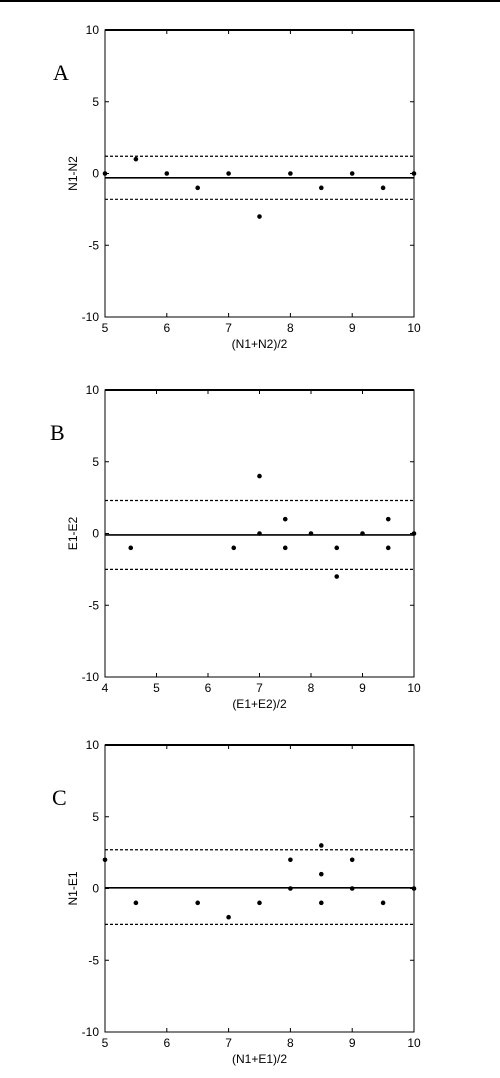  I want to click on y-axis-label: E1-E2, so click(73, 534).